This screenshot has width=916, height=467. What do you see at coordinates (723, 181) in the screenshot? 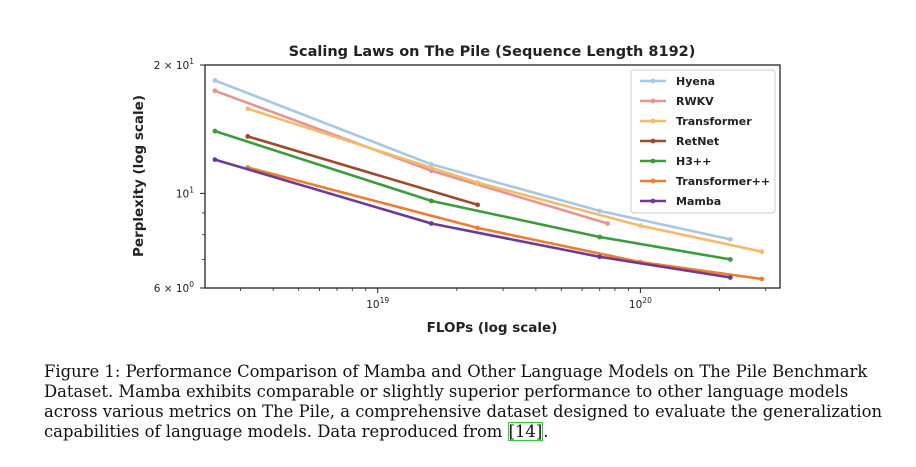
I see `legend-label: Transformer++` at bounding box center [723, 181].